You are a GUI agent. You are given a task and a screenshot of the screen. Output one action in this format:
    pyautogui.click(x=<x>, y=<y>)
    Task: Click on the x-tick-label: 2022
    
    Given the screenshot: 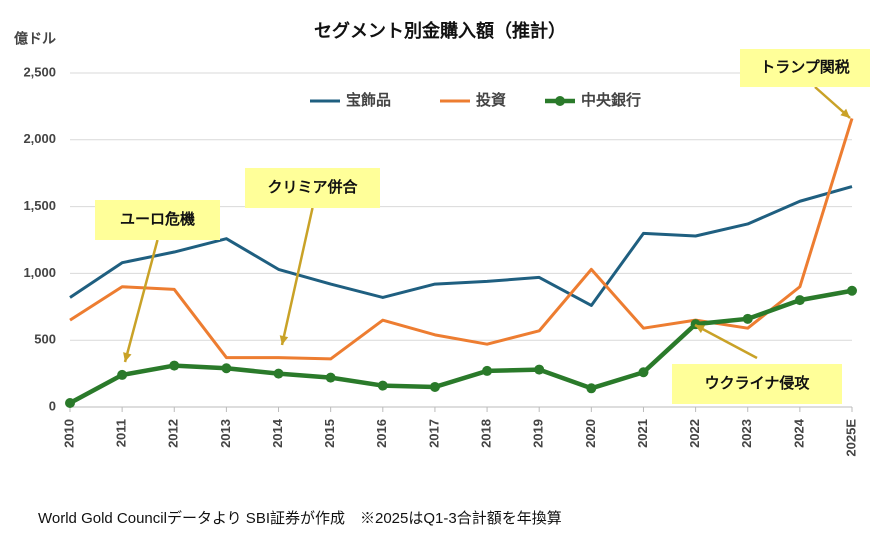 What is the action you would take?
    pyautogui.click(x=694, y=433)
    